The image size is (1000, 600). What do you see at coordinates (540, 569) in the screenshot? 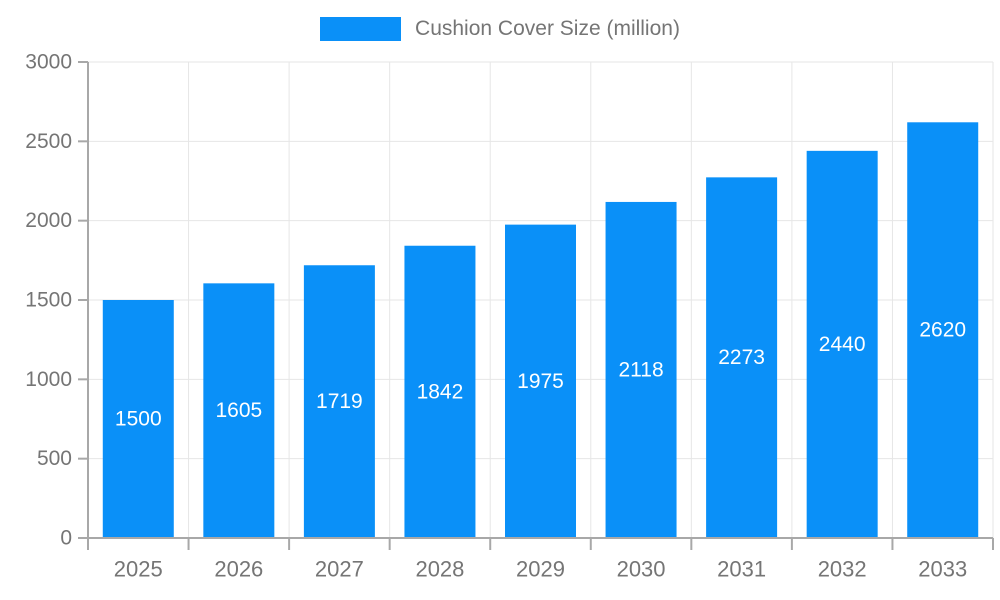
I see `x-tick-label: 2029` at bounding box center [540, 569].